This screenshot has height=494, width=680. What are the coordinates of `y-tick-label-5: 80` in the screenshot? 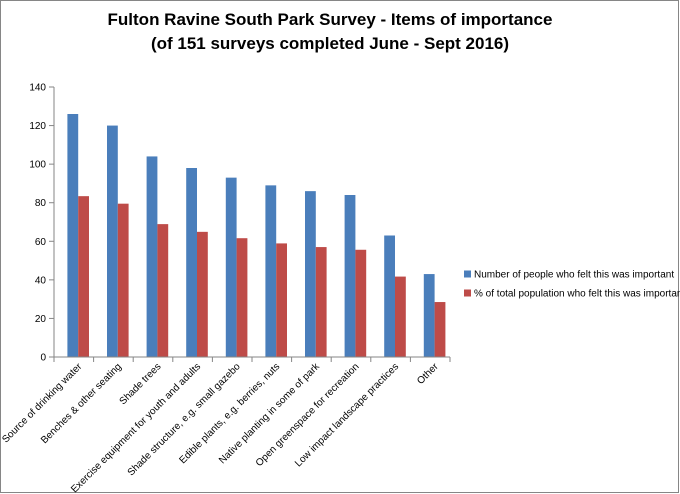 It's located at (41, 203).